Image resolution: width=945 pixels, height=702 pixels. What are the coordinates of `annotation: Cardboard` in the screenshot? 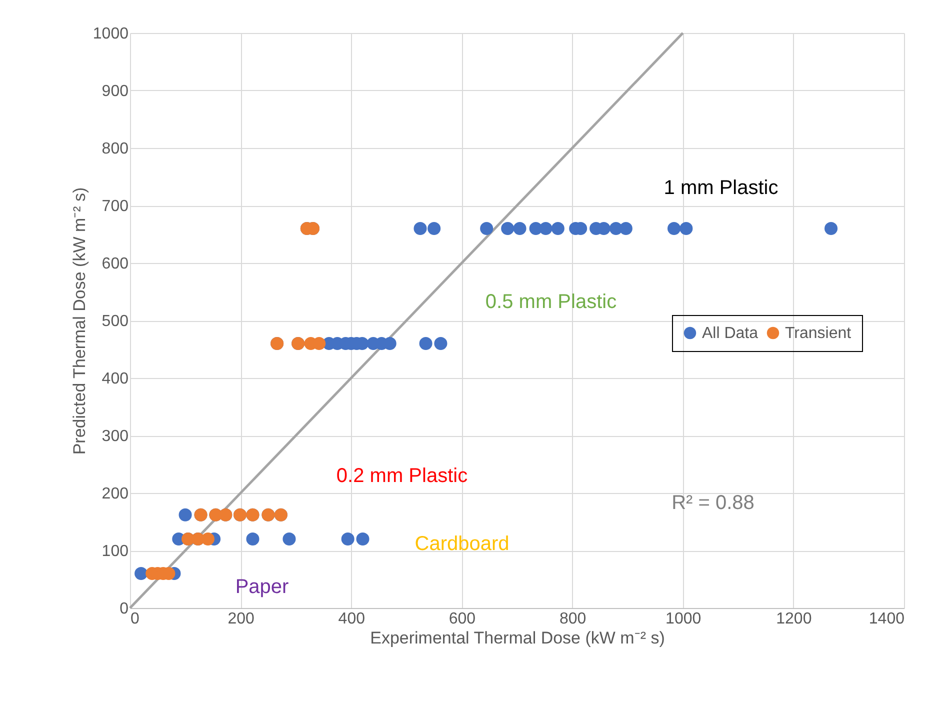 It's located at (462, 544).